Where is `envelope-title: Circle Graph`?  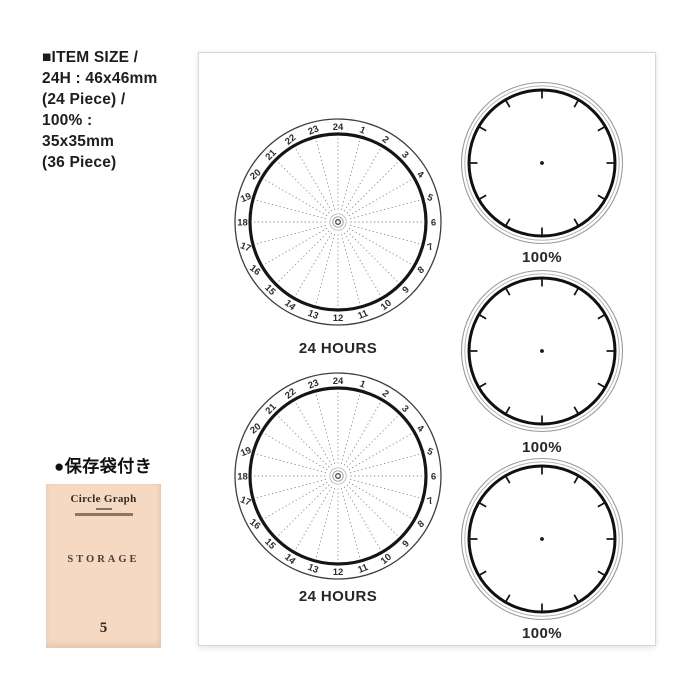 envelope-title: Circle Graph is located at coordinates (103, 499).